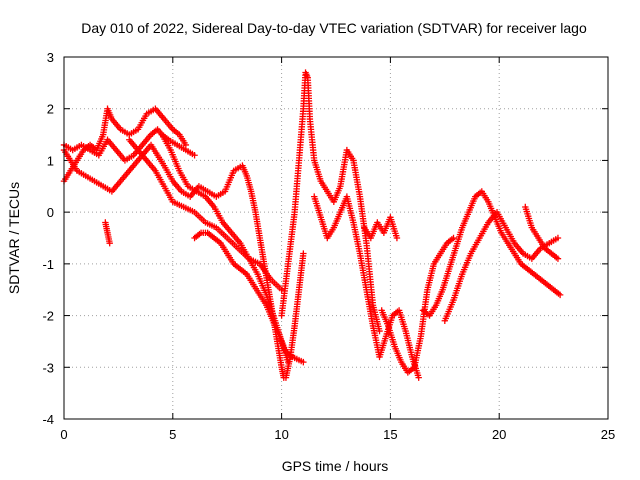  What do you see at coordinates (48, 238) in the screenshot?
I see `y-tick-labels: -4 -3 -2 -1 0 1 2 3` at bounding box center [48, 238].